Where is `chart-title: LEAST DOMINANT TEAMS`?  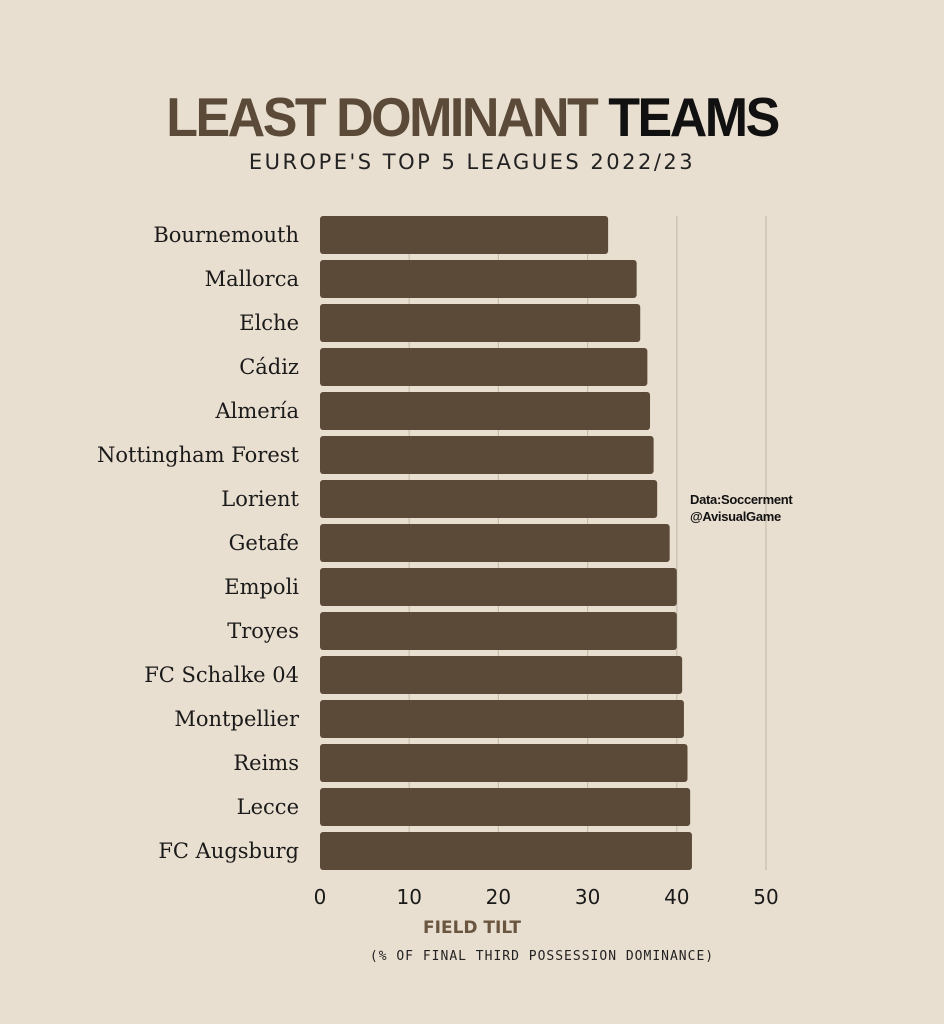
chart-title: LEAST DOMINANT TEAMS is located at coordinates (472, 118).